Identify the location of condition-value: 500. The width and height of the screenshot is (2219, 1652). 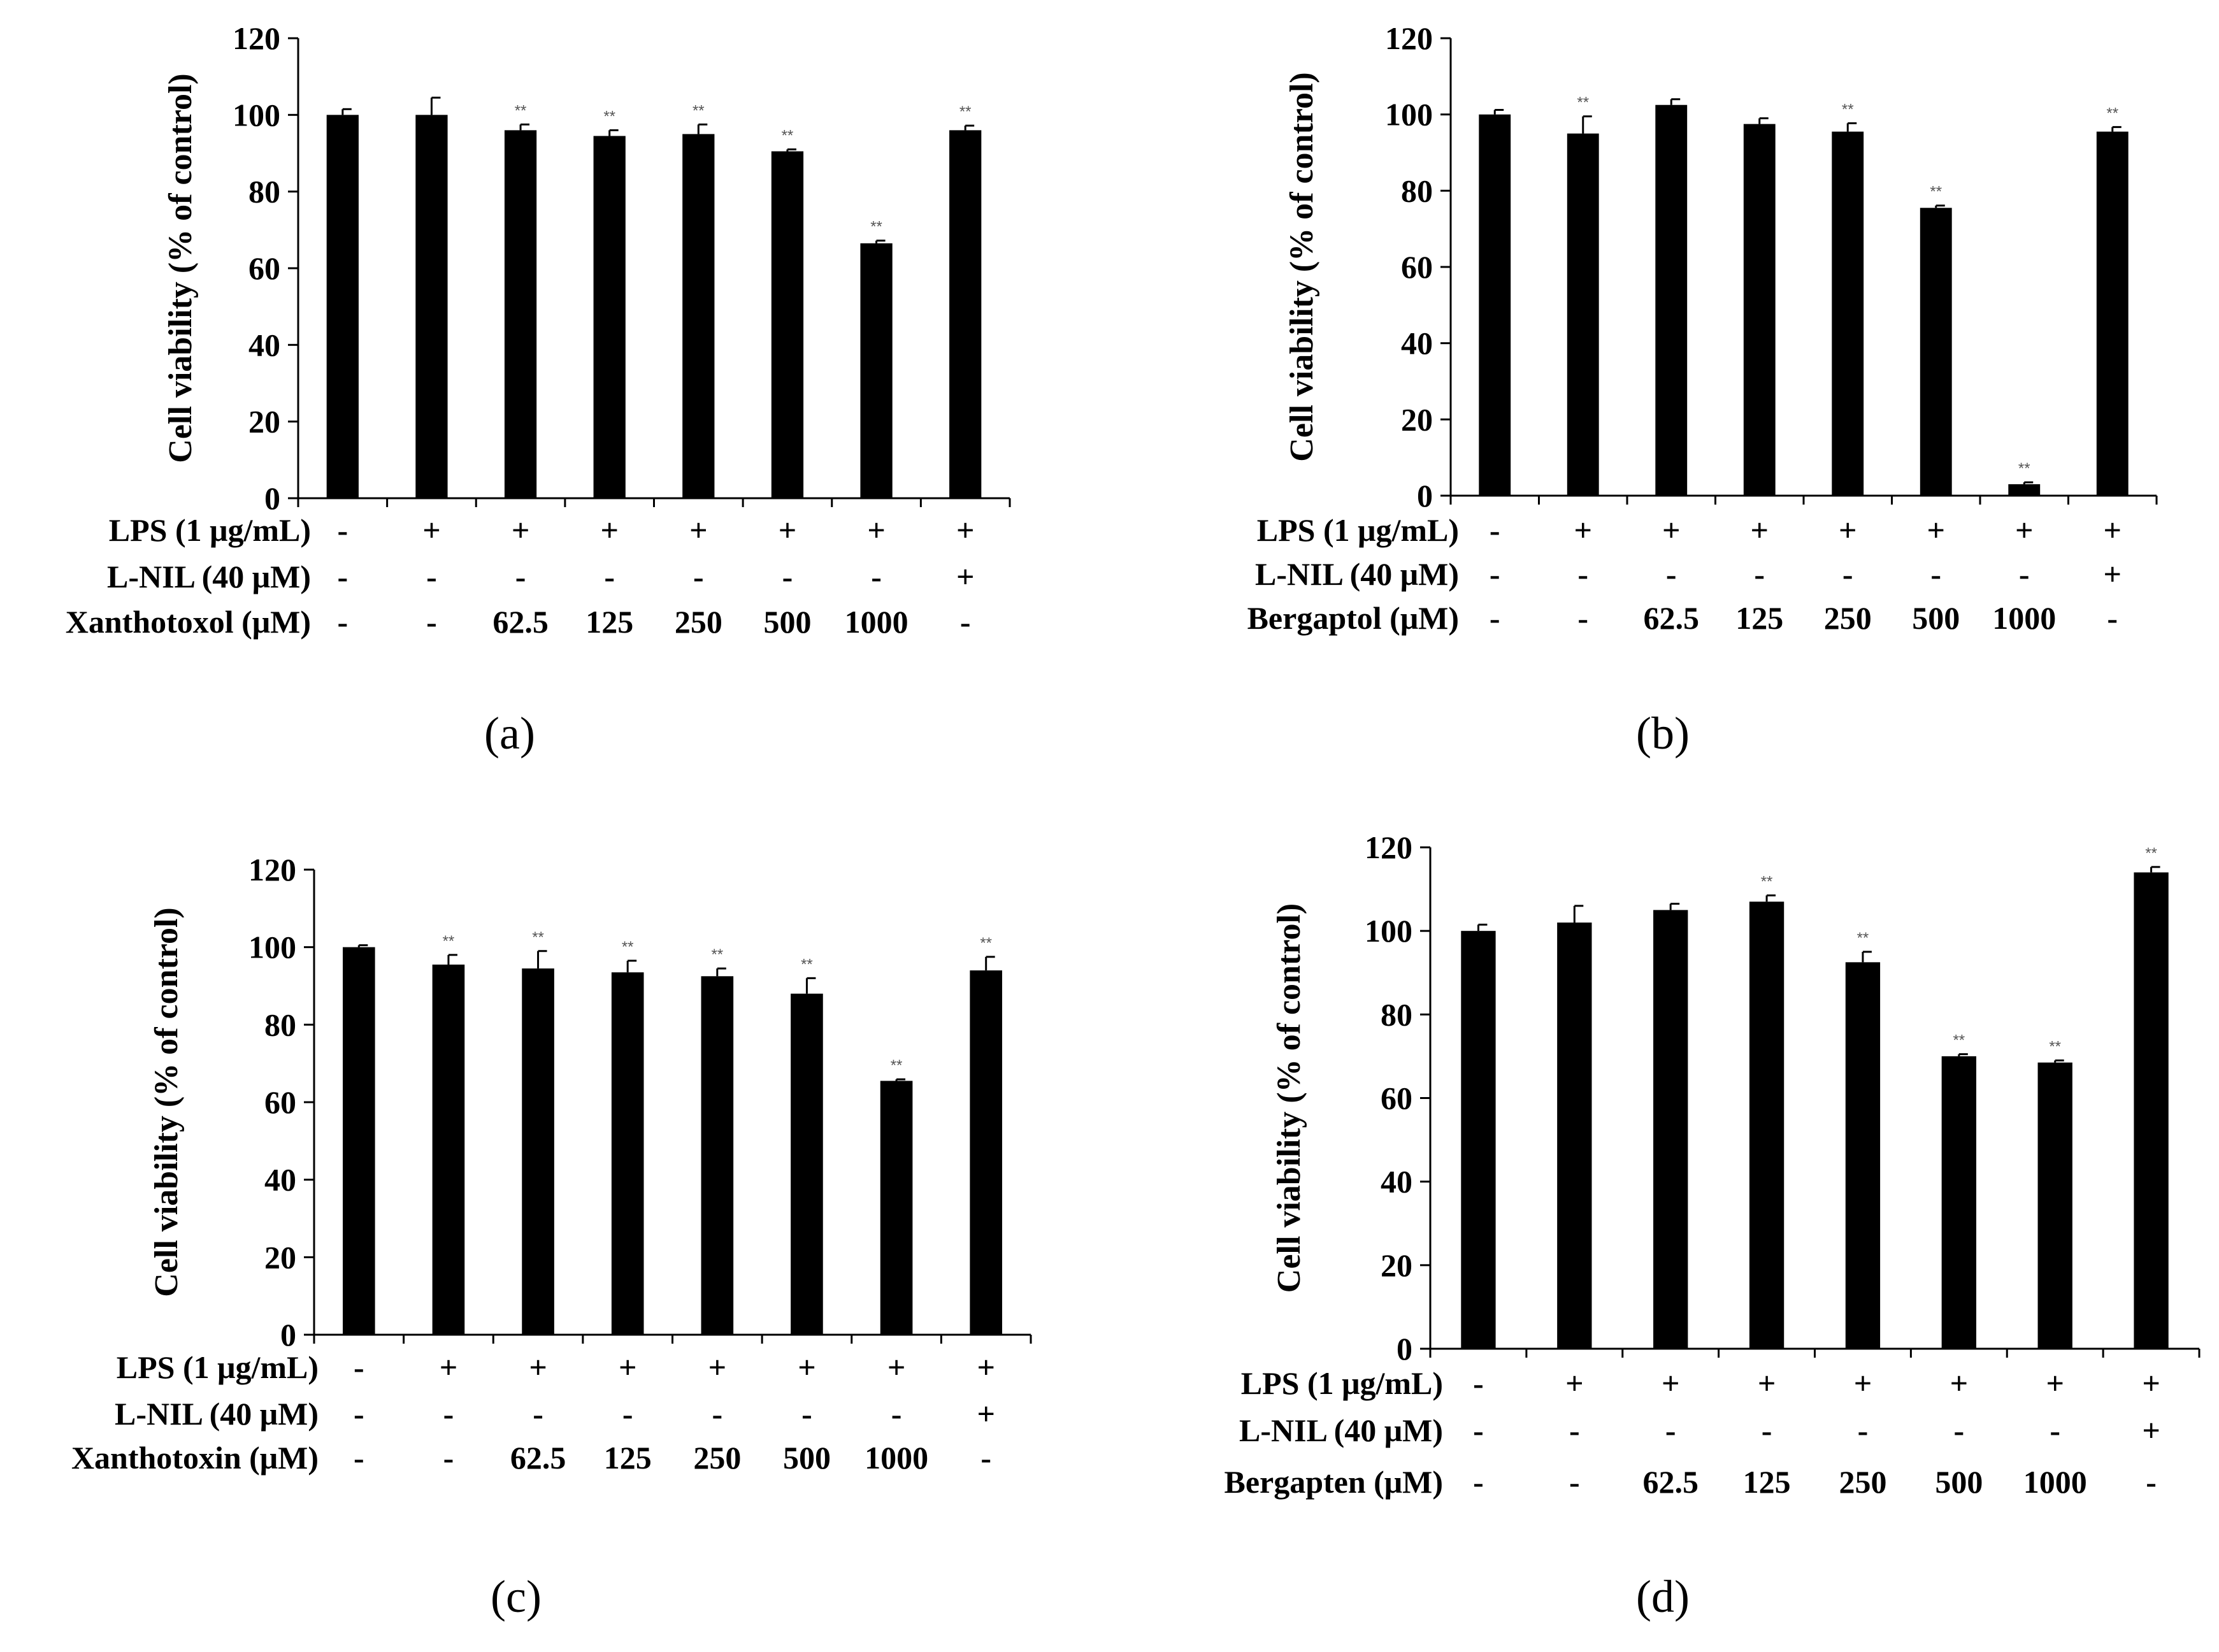
(787, 622).